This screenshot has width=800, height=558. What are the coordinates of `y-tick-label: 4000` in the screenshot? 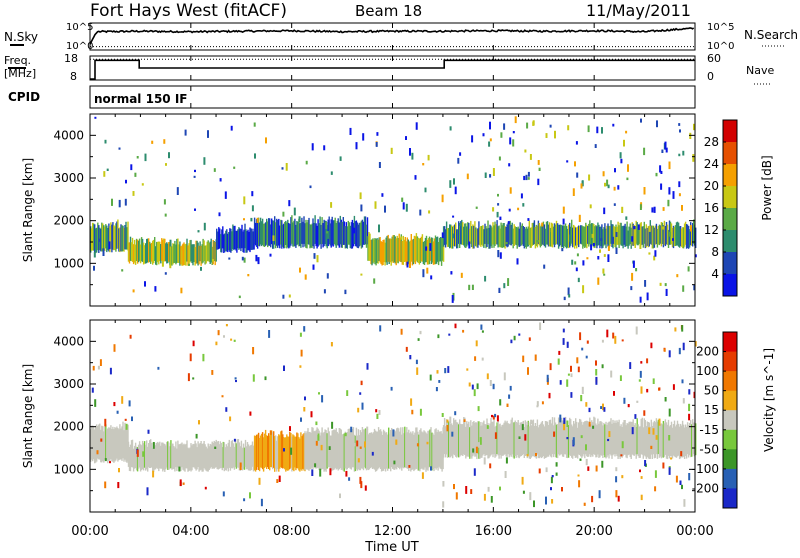 It's located at (68, 135).